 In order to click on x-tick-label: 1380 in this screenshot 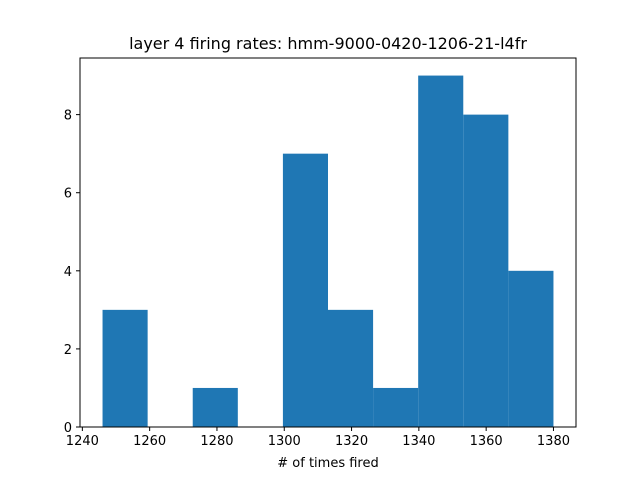, I will do `click(553, 441)`.